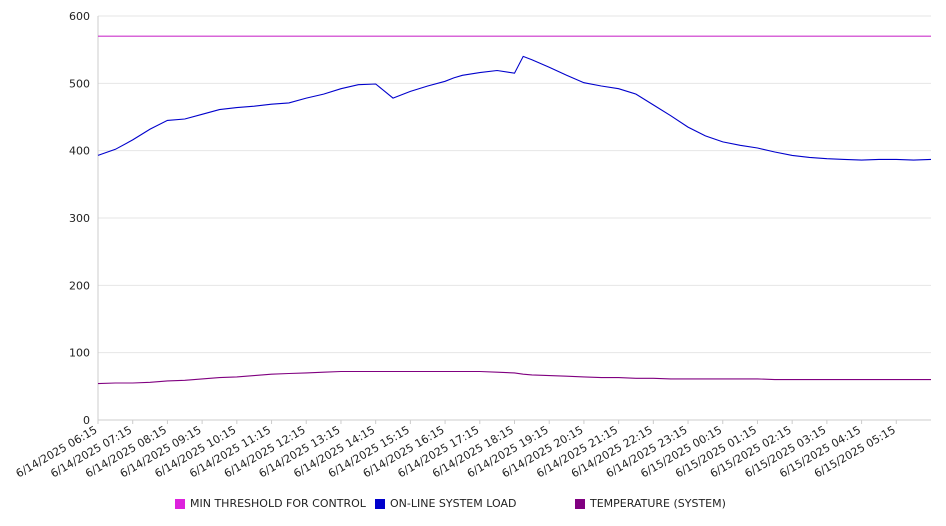 The height and width of the screenshot is (526, 946). Describe the element at coordinates (658, 503) in the screenshot. I see `legend-label: TEMPERATURE (SYSTEM)` at that location.